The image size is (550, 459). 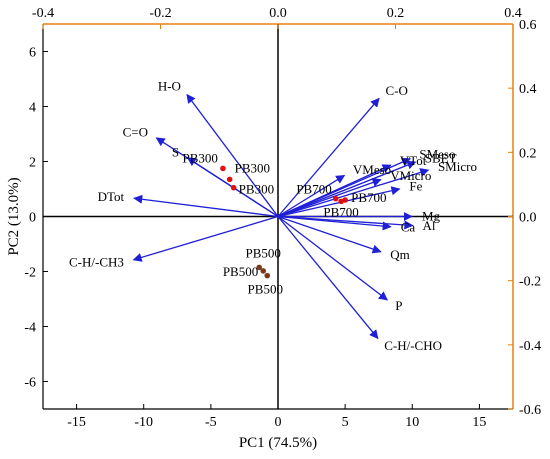 What do you see at coordinates (111, 196) in the screenshot?
I see `loading-label: DTot` at bounding box center [111, 196].